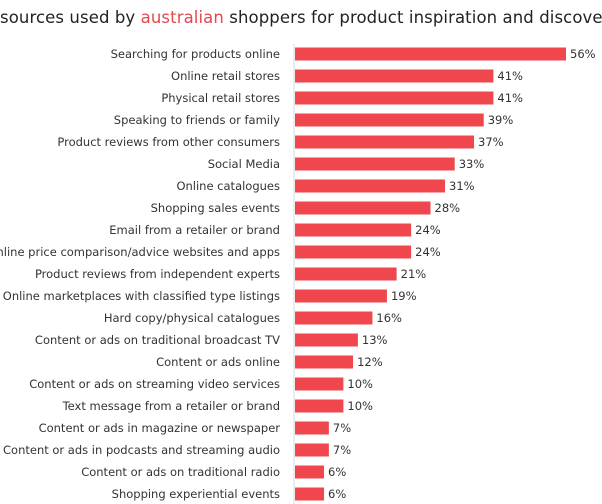 The image size is (602, 504). I want to click on value-label: 28%, so click(448, 208).